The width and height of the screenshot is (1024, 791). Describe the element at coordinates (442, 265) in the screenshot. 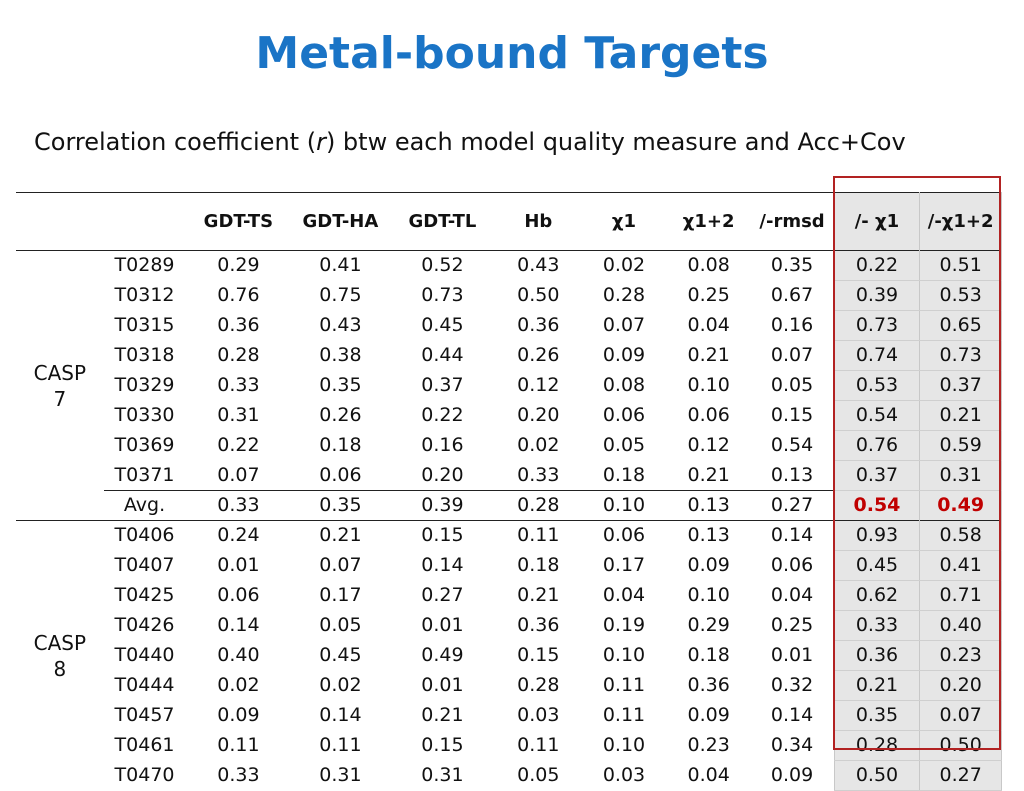

I see `value-cell: 0.52` at that location.